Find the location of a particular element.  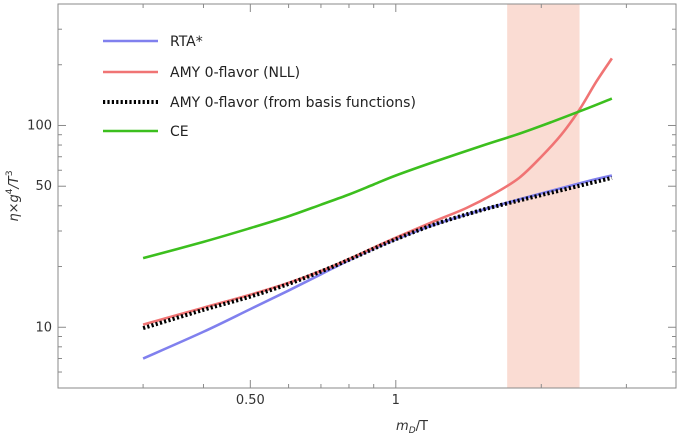

y-tick-label: 100 is located at coordinates (39, 125).